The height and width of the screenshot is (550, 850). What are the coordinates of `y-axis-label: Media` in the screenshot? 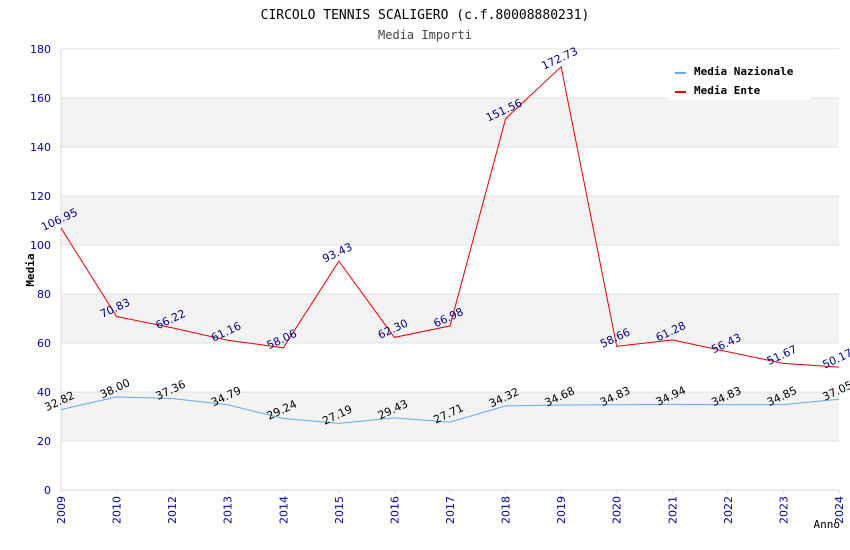 It's located at (30, 269).